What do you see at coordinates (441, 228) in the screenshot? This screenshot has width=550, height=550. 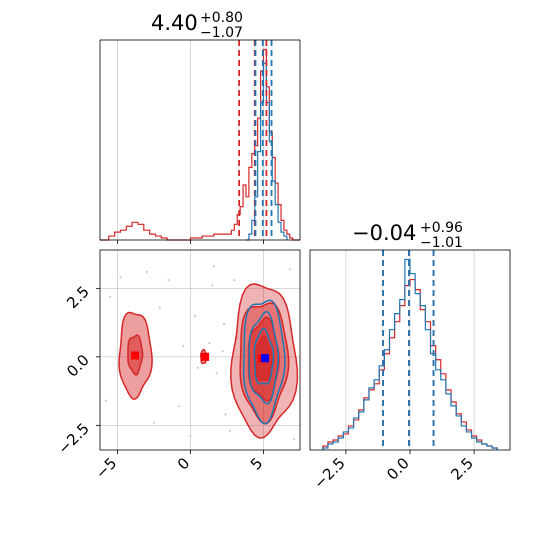 I see `right-title-upper: +0.96` at bounding box center [441, 228].